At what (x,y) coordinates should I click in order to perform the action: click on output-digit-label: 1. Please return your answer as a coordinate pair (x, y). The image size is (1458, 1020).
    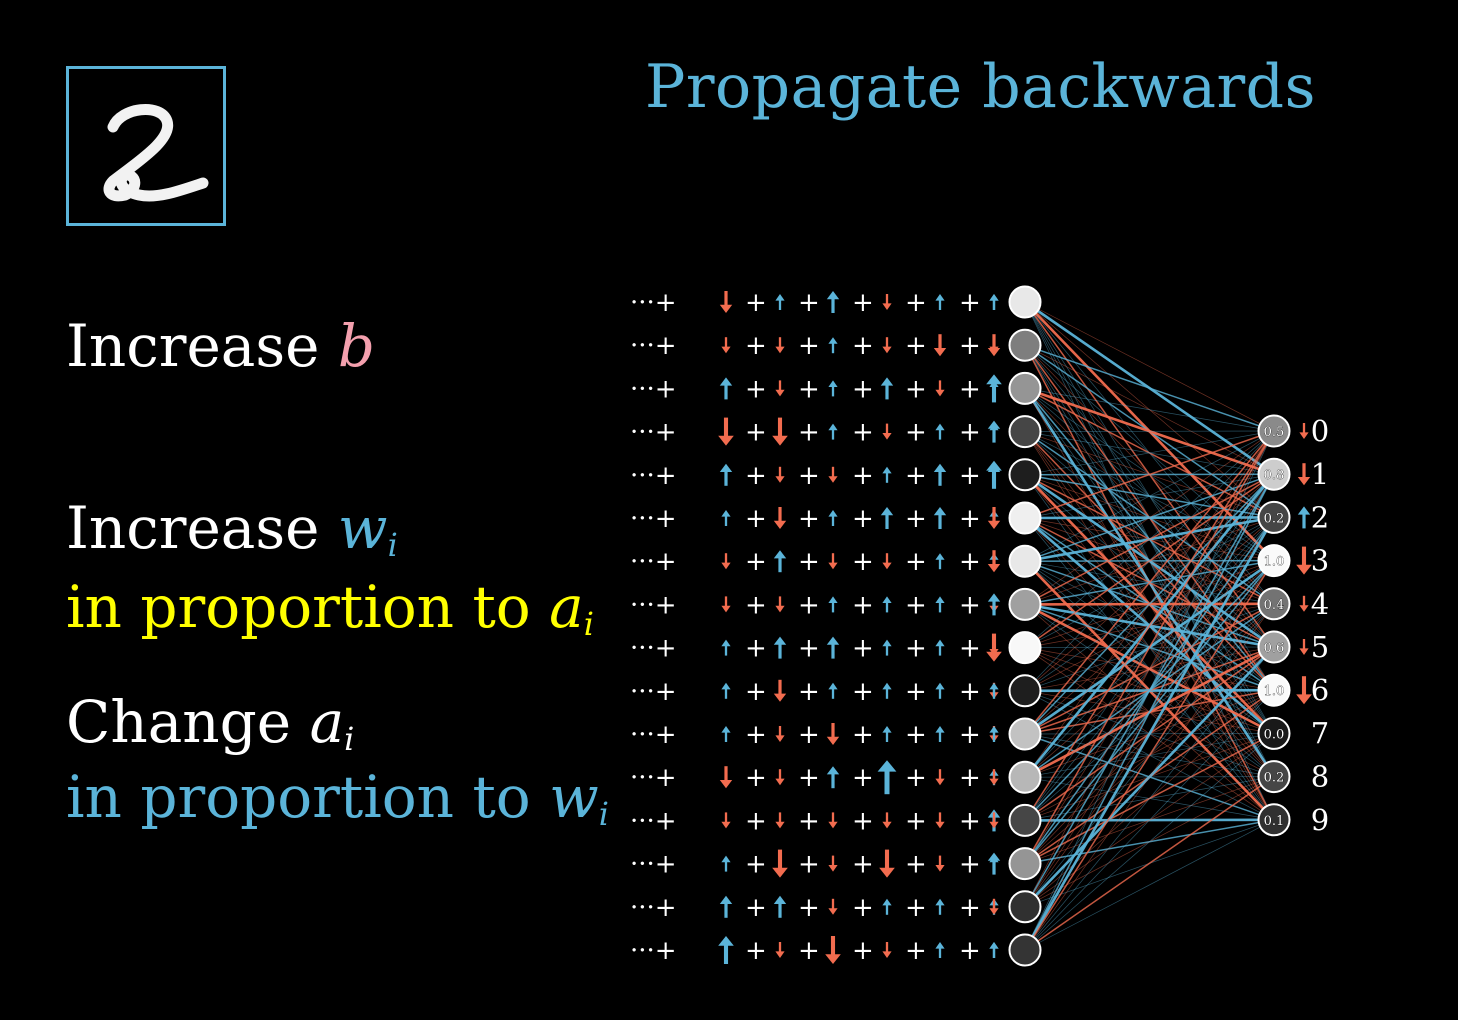
    Looking at the image, I should click on (1320, 474).